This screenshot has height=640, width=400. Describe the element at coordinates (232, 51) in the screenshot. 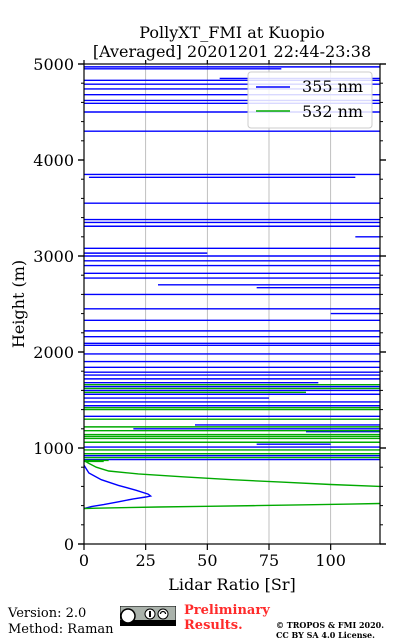

I see `chart-title-line2: [Averaged] 20201201 22:44-23:38` at that location.